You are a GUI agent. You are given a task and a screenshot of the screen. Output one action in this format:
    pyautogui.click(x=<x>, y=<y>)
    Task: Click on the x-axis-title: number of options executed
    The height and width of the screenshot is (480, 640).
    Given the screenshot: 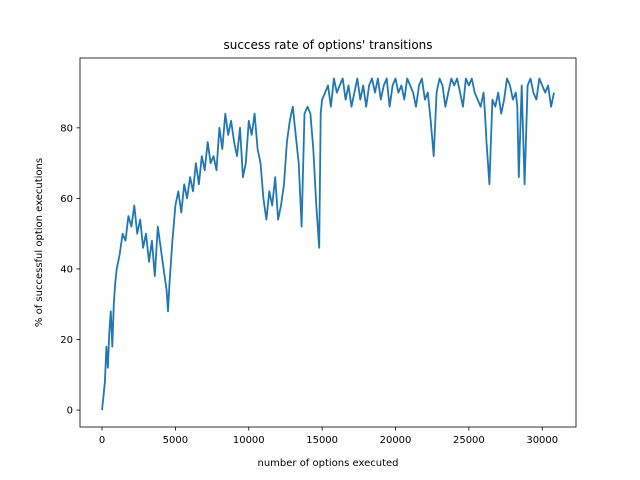 What is the action you would take?
    pyautogui.click(x=327, y=463)
    